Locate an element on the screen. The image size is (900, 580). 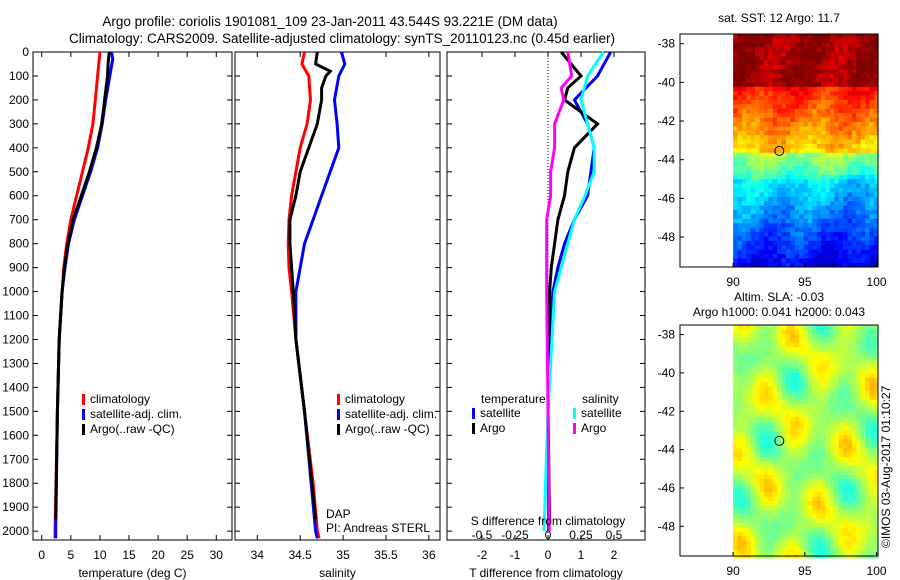
y-tick-label: 1700 is located at coordinates (15, 459).